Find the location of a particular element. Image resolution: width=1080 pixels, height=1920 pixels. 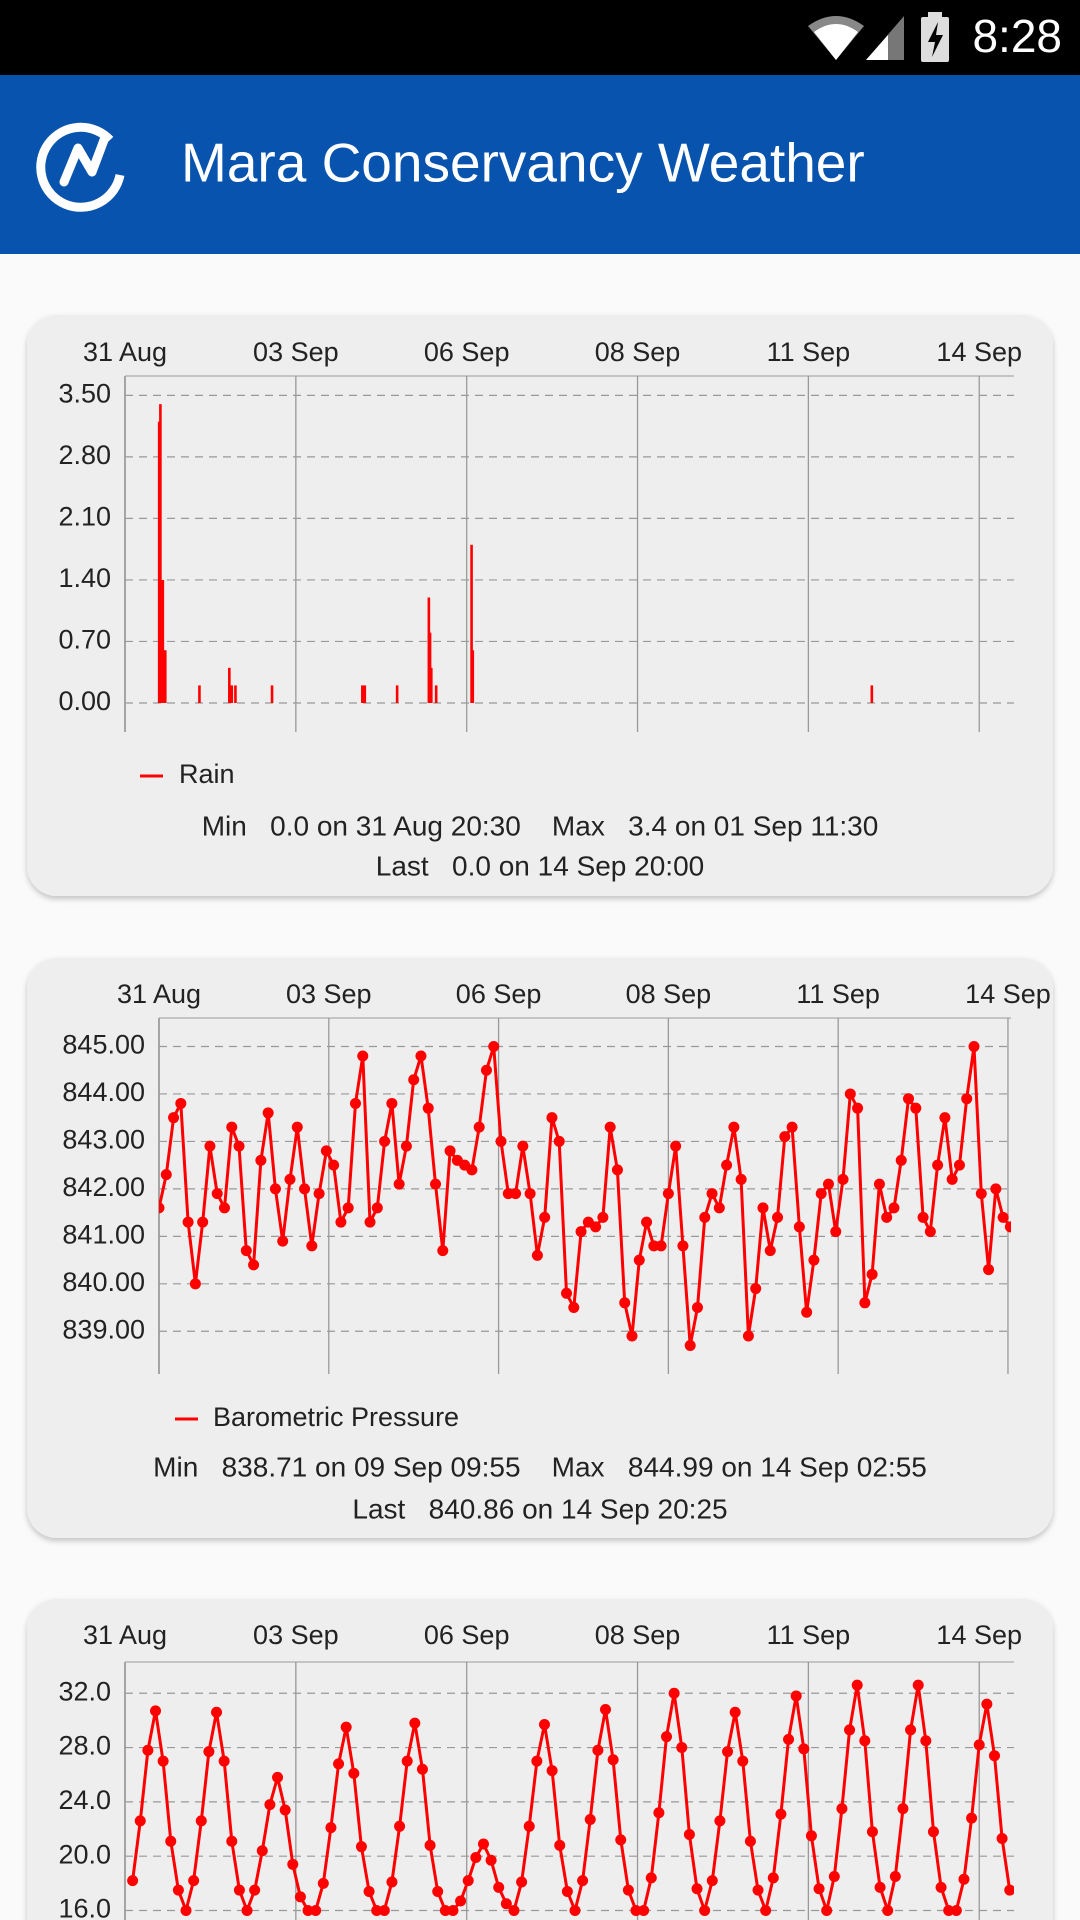

plot-area is located at coordinates (515, 553).